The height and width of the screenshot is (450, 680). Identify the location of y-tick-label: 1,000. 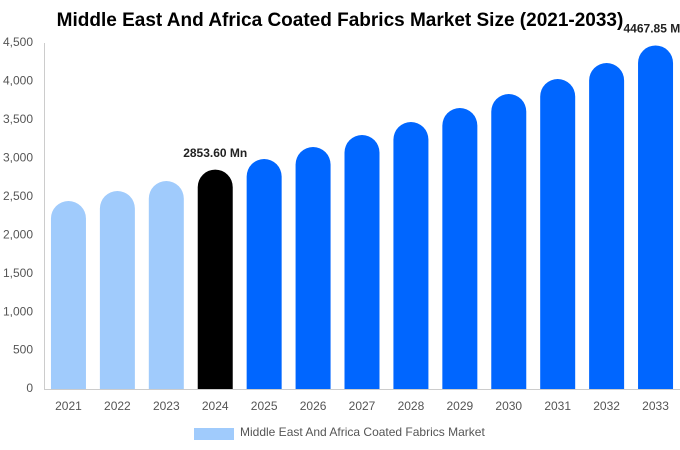
(18, 311).